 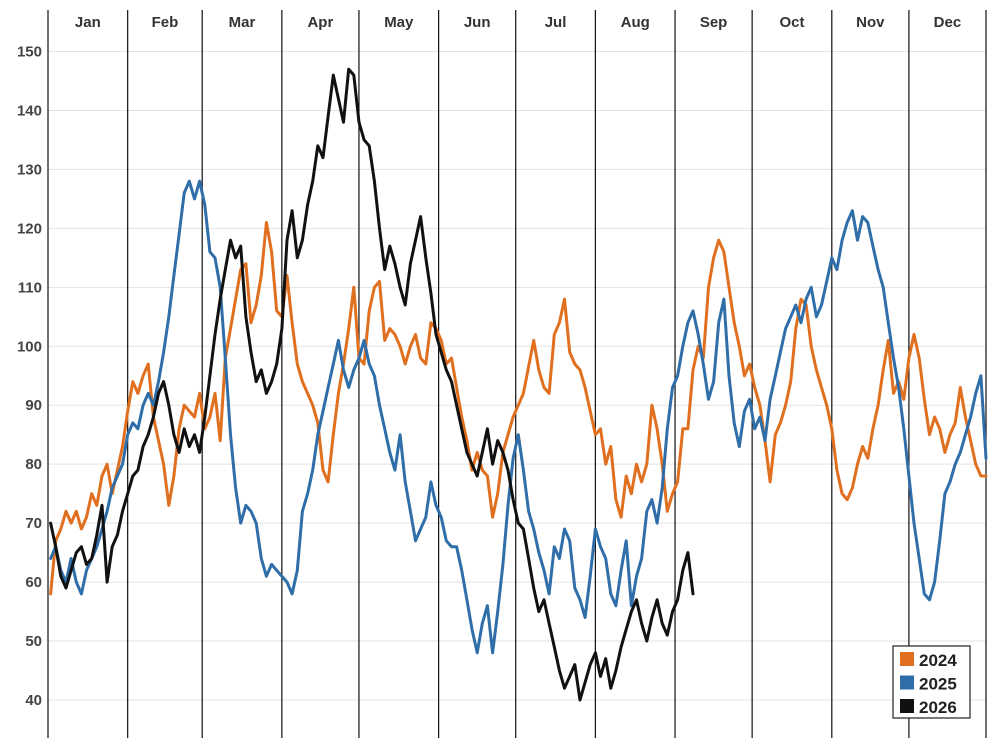 I want to click on month-label: Nov, so click(x=870, y=22).